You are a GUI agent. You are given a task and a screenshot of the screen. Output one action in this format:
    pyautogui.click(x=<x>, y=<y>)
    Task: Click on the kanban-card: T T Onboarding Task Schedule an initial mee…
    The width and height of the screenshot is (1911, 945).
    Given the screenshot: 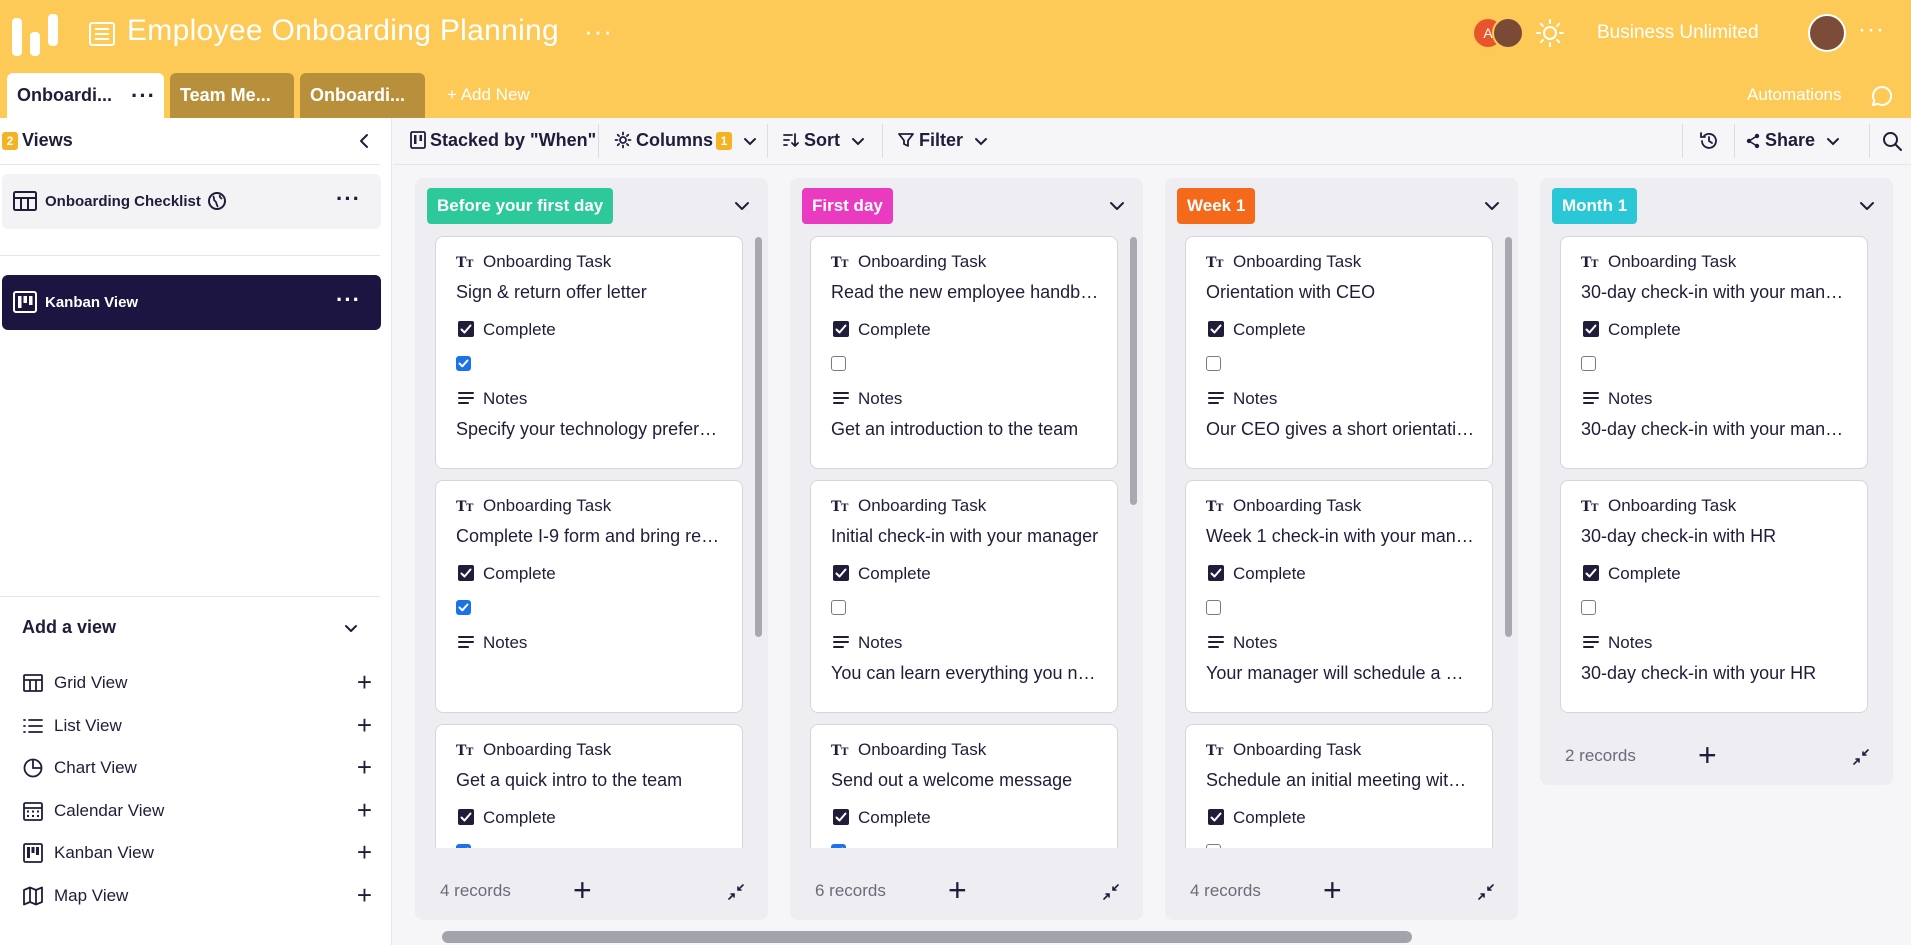 What is the action you would take?
    pyautogui.click(x=1339, y=786)
    